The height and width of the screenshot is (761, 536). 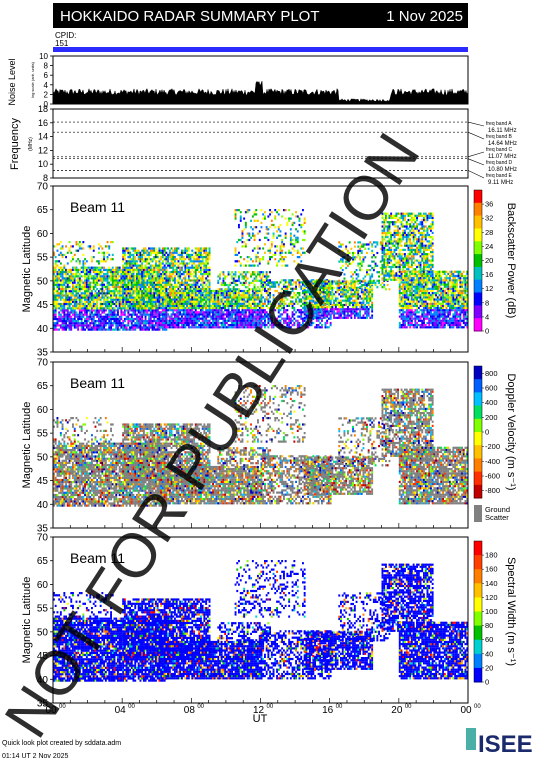 What do you see at coordinates (15, 144) in the screenshot?
I see `frequency-ylabel: Frequency` at bounding box center [15, 144].